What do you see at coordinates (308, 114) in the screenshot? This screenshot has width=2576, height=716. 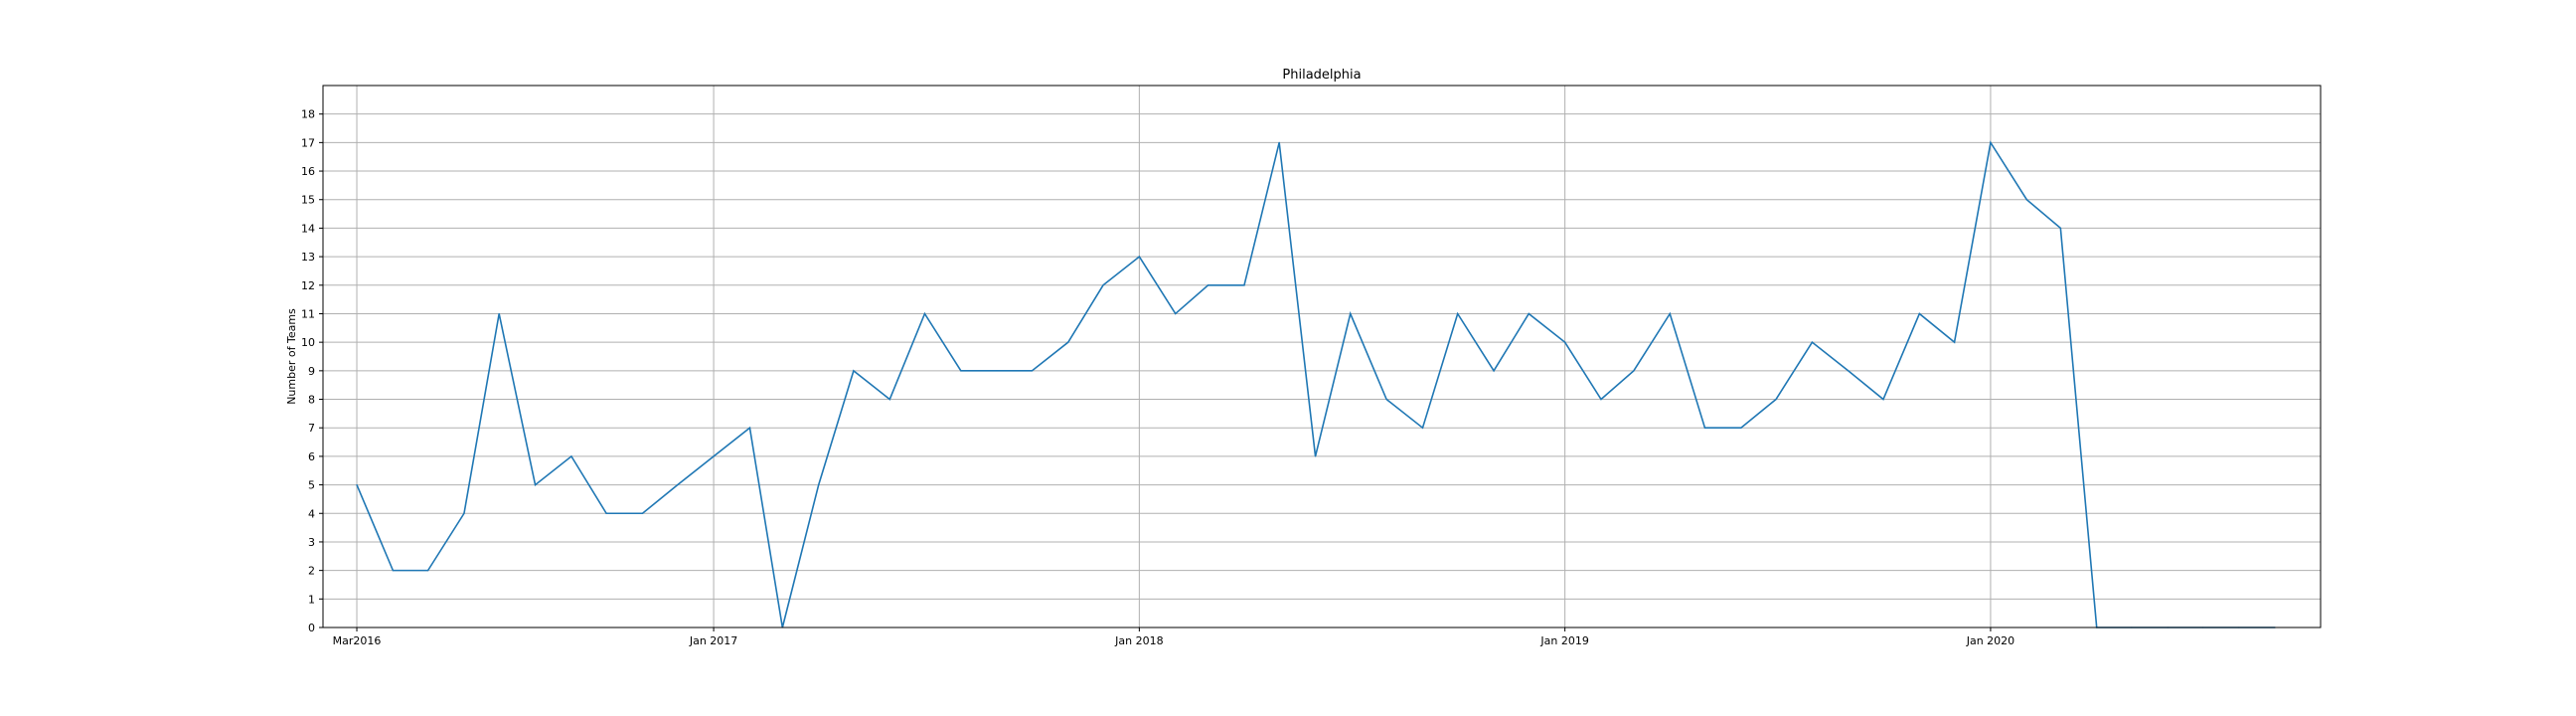 I see `y-tick-label: 18` at bounding box center [308, 114].